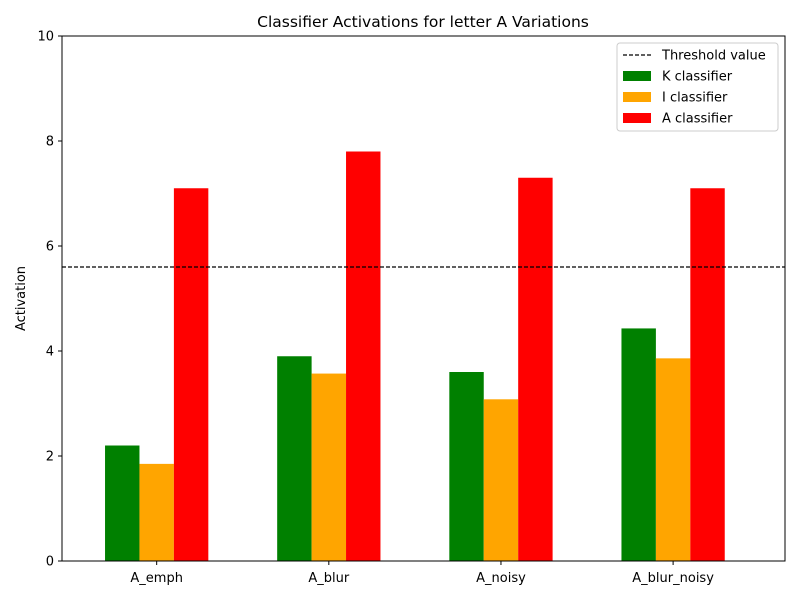  Describe the element at coordinates (50, 142) in the screenshot. I see `y-tick-label: 8` at that location.